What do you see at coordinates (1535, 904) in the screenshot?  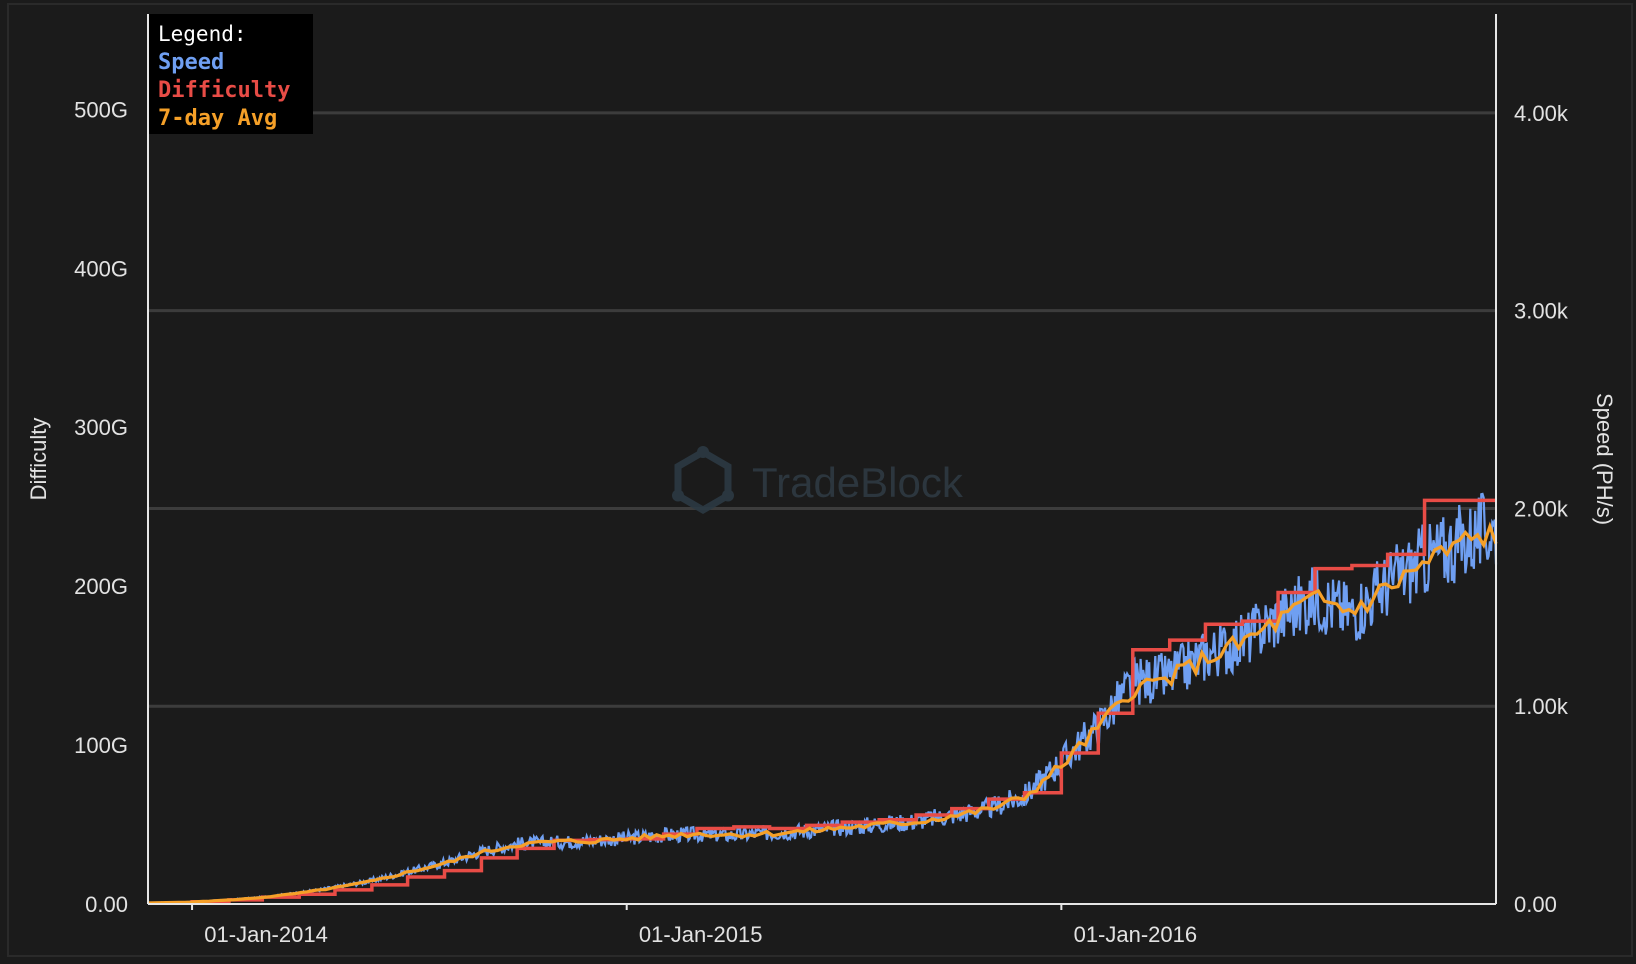 I see `right-tick-label-0: 0.00` at bounding box center [1535, 904].